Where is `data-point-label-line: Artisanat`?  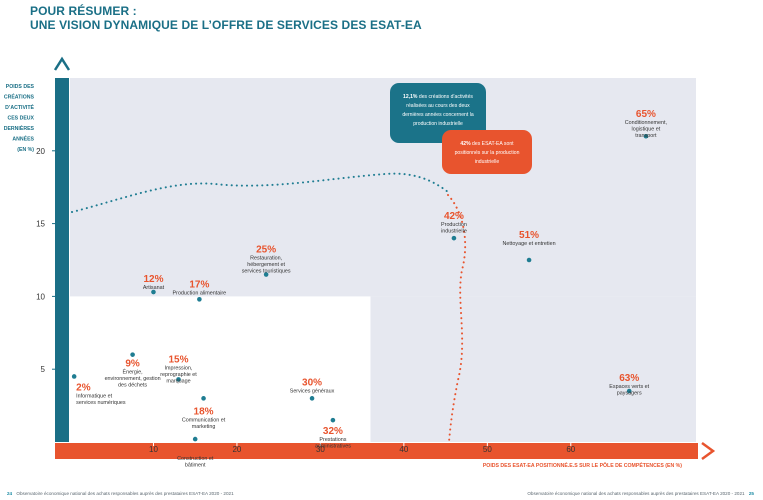 data-point-label-line: Artisanat is located at coordinates (154, 288).